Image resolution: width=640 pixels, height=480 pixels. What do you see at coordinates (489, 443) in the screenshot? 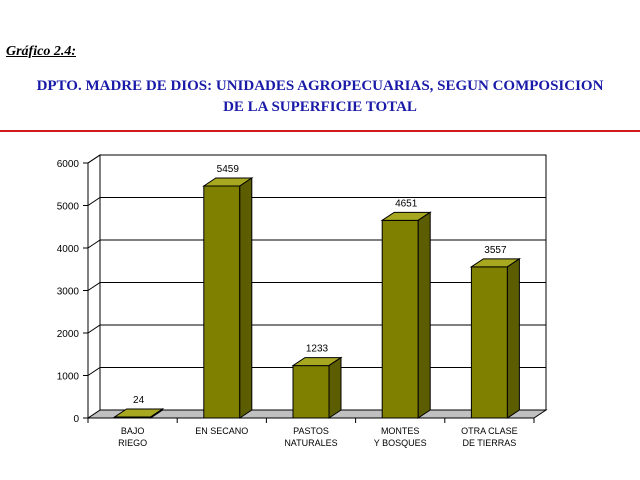
I see `x-tick-label-line: DE TIERRAS` at bounding box center [489, 443].